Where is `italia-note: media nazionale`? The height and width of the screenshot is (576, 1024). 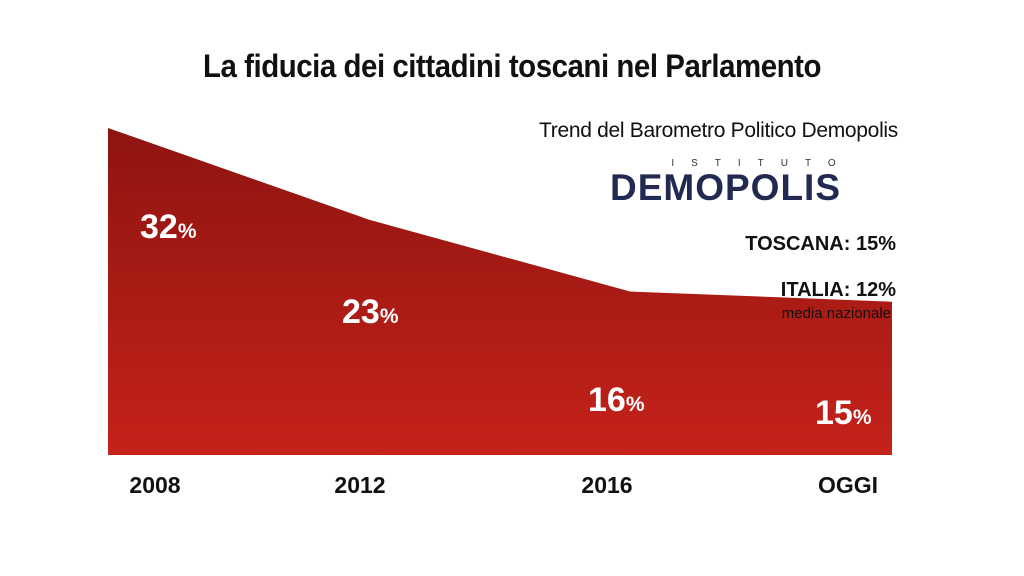
italia-note: media nazionale is located at coordinates (836, 313).